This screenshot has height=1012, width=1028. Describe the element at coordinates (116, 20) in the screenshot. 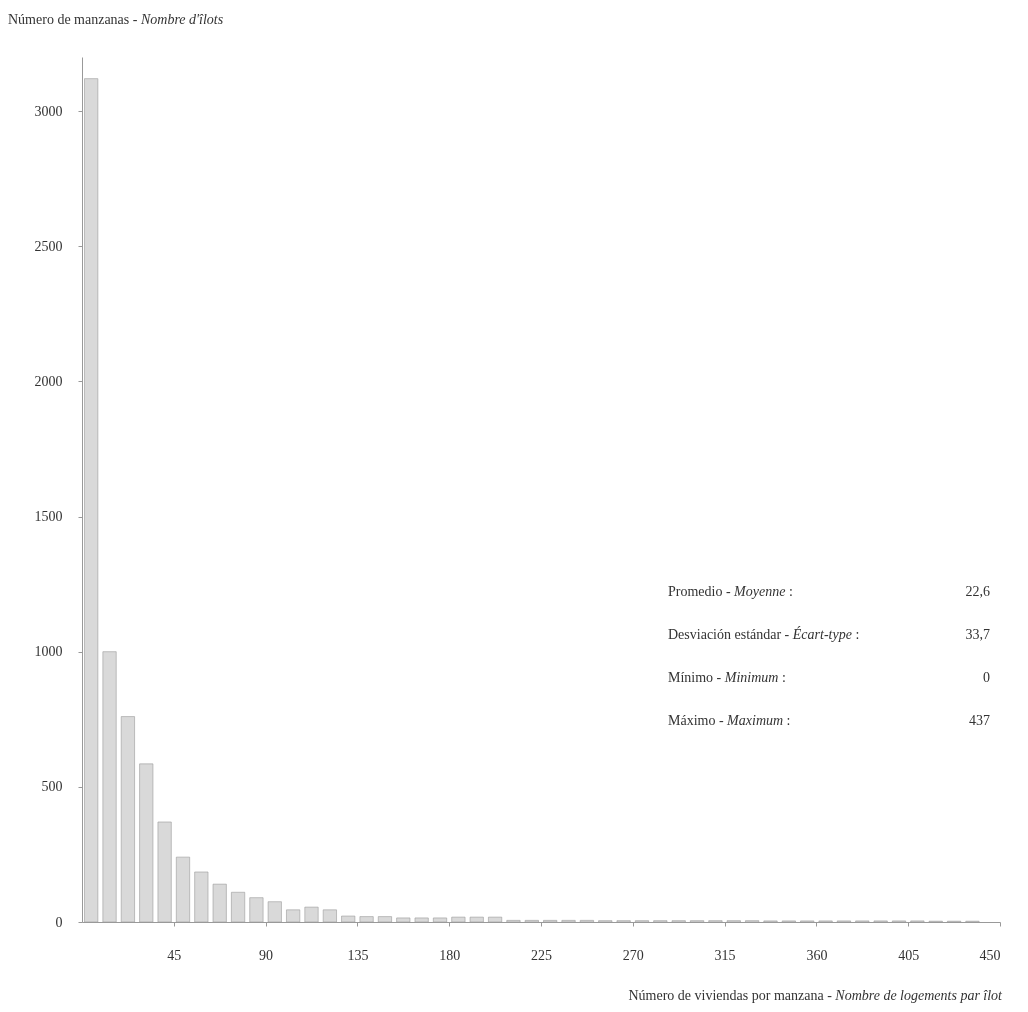

I see `y-axis-title: Número de manzanas - Nombre d'îlots` at that location.